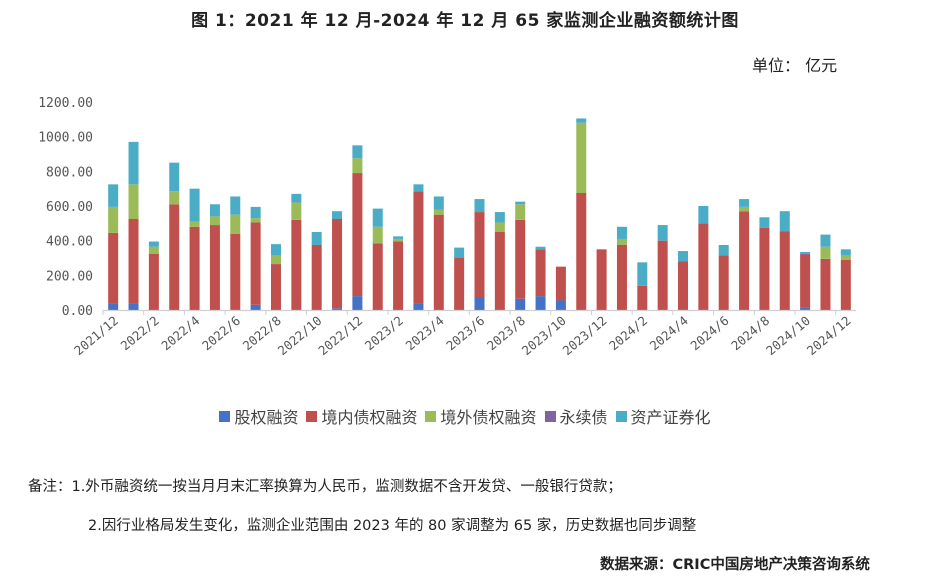 This screenshot has height=585, width=930. I want to click on data-source: 数据来源：CRIC中国房地产决策咨询系统, so click(735, 565).